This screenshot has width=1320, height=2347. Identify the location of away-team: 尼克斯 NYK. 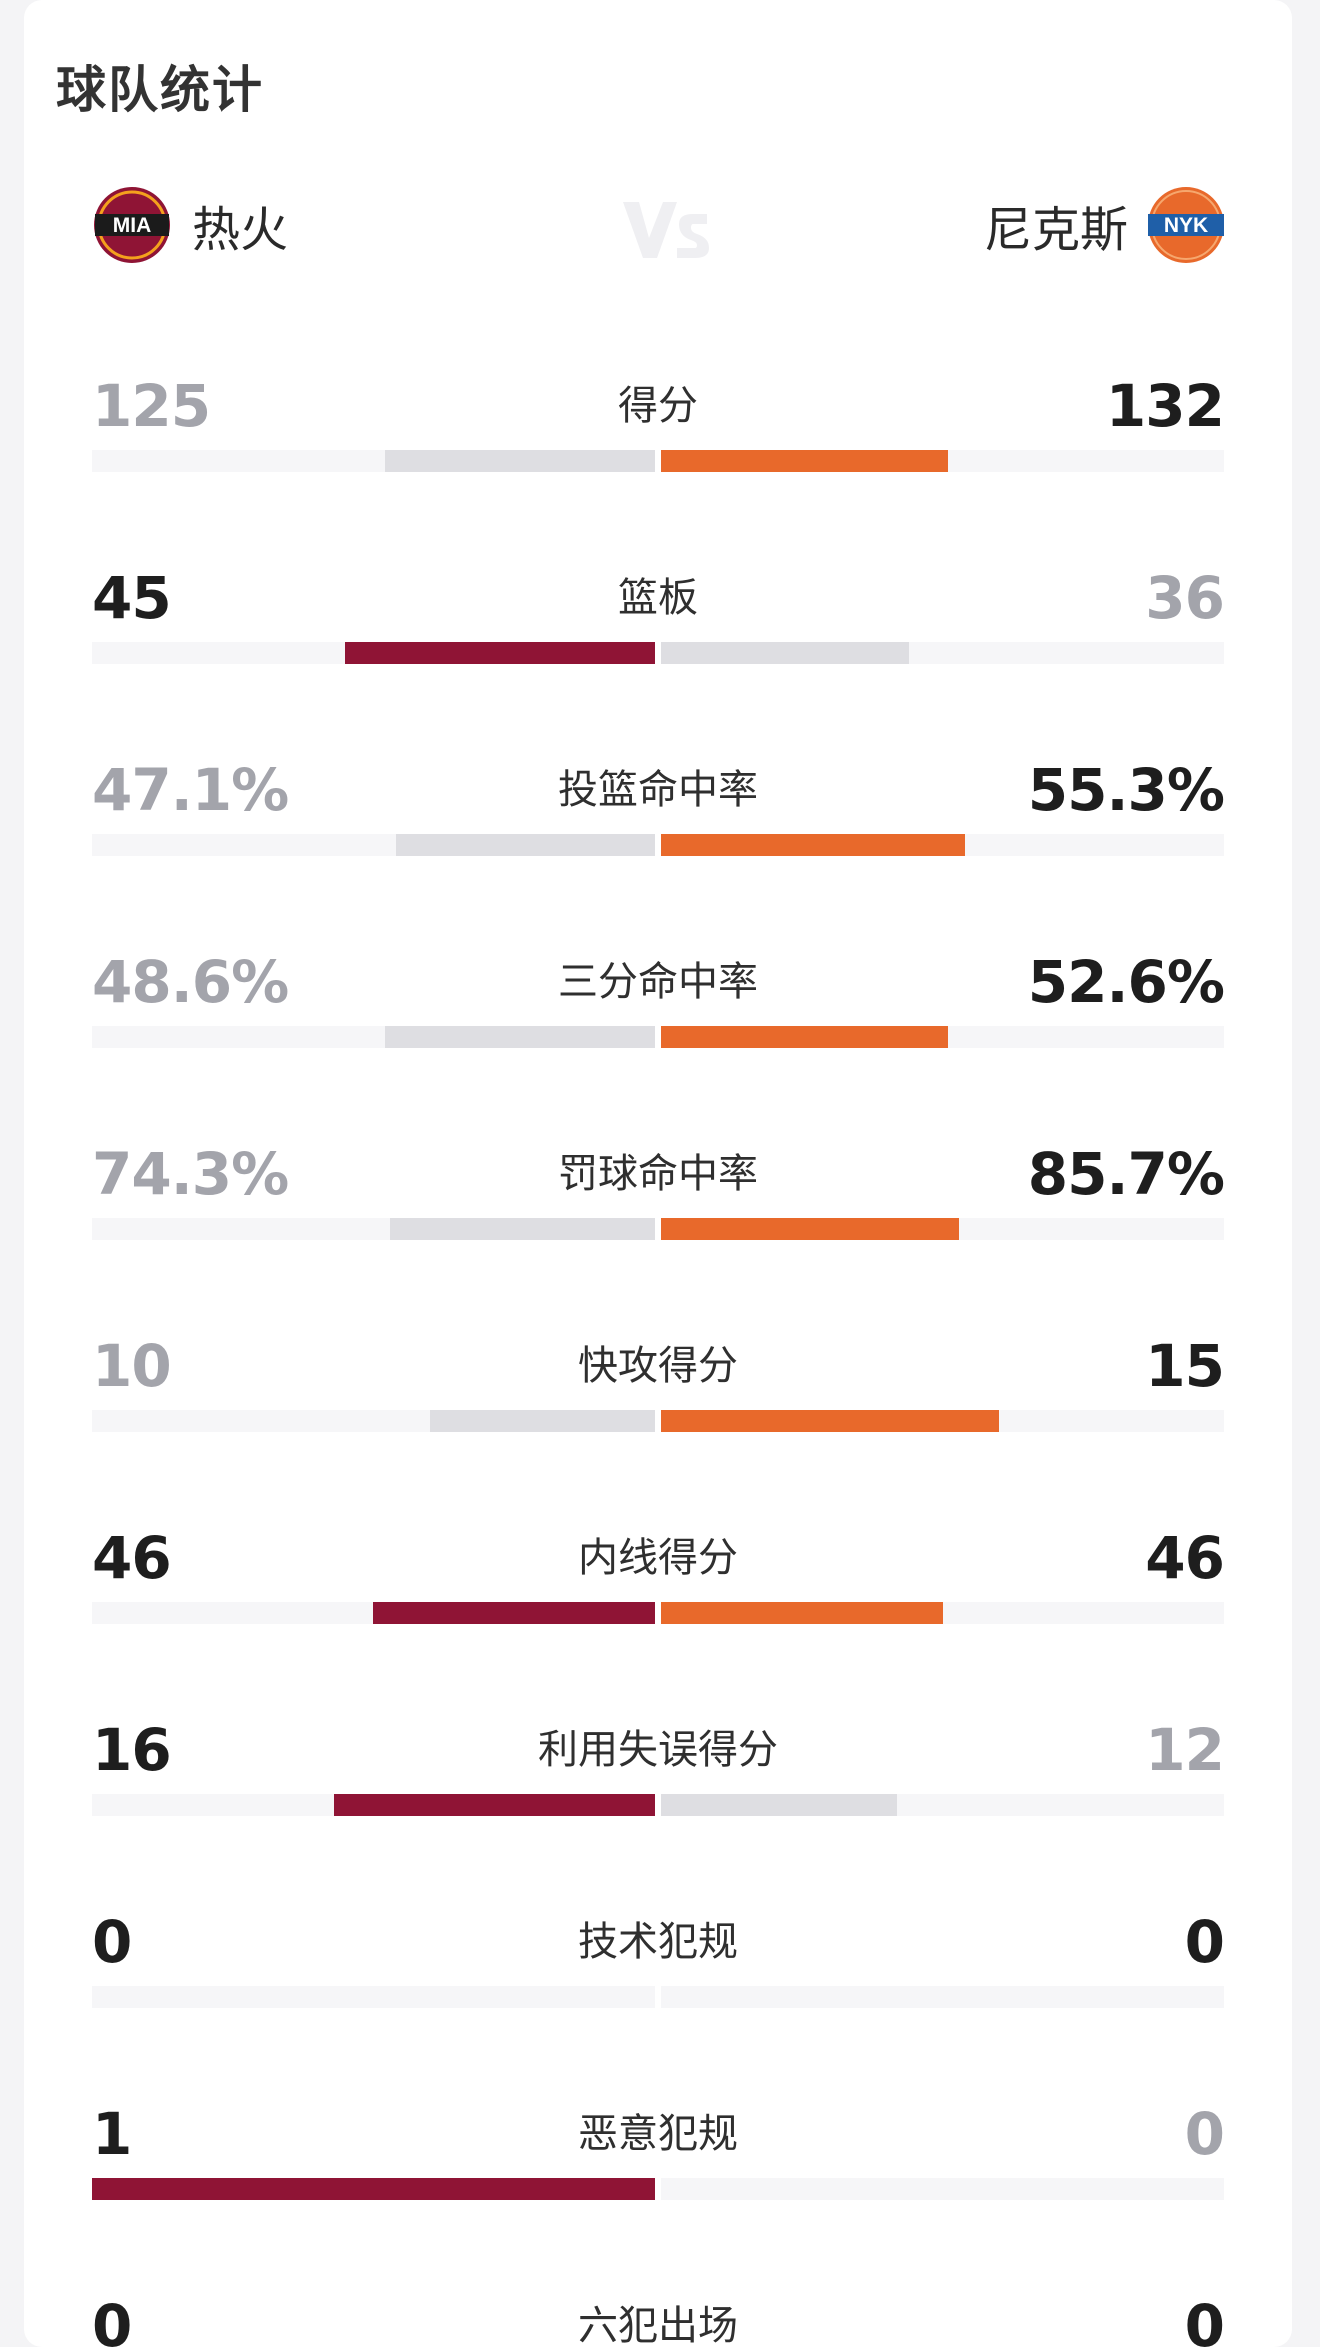
(1105, 225).